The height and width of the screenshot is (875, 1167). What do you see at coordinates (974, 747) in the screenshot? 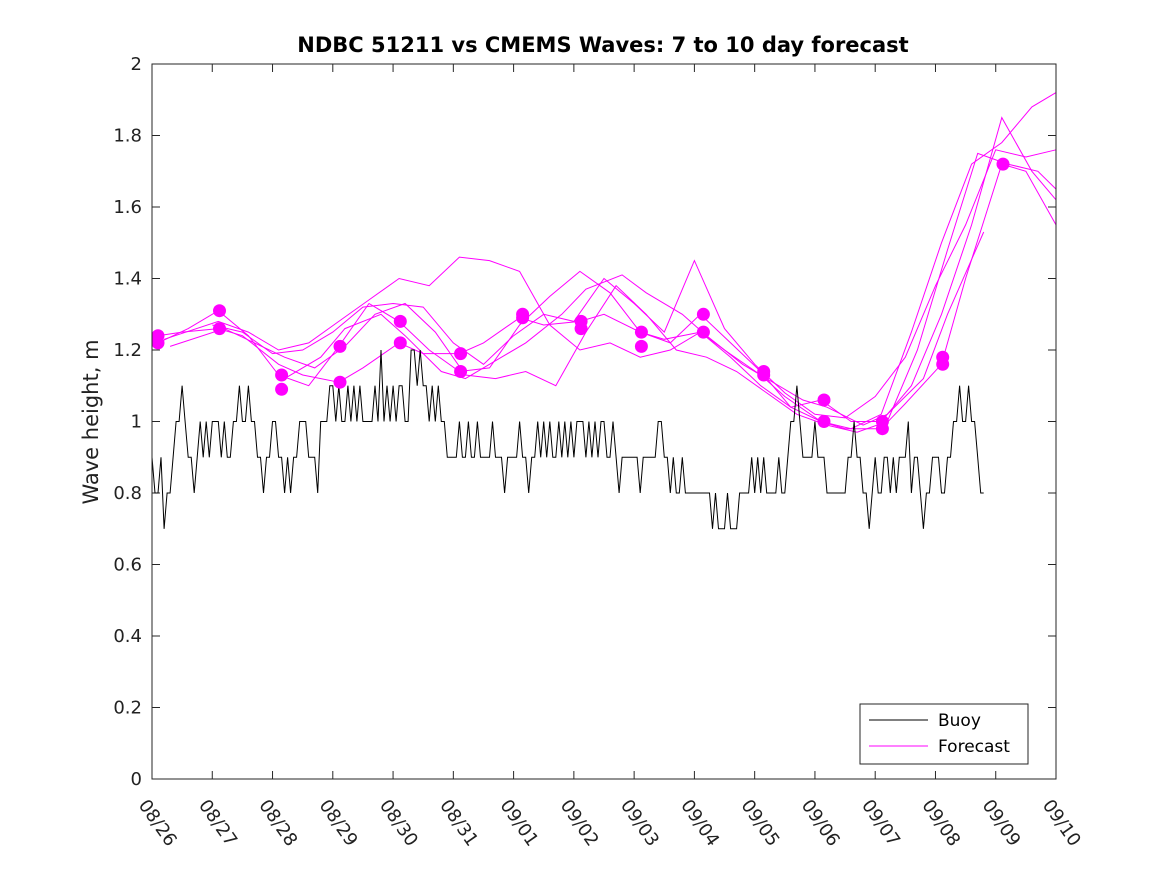
I see `legend-forecast-label: Forecast` at bounding box center [974, 747].